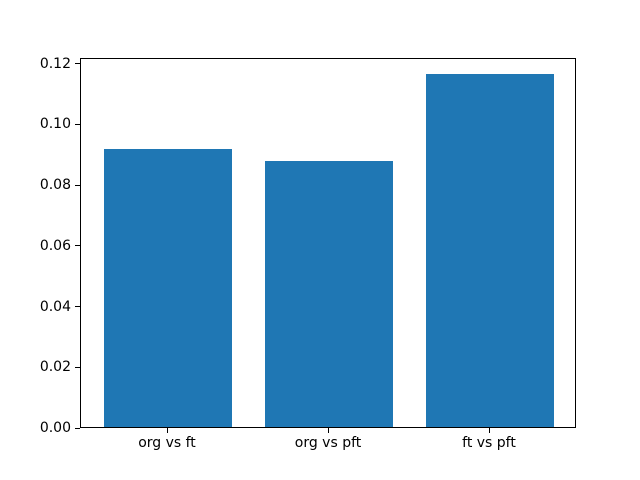 The height and width of the screenshot is (480, 640). Describe the element at coordinates (55, 367) in the screenshot. I see `y-tick-label: 0.02` at that location.